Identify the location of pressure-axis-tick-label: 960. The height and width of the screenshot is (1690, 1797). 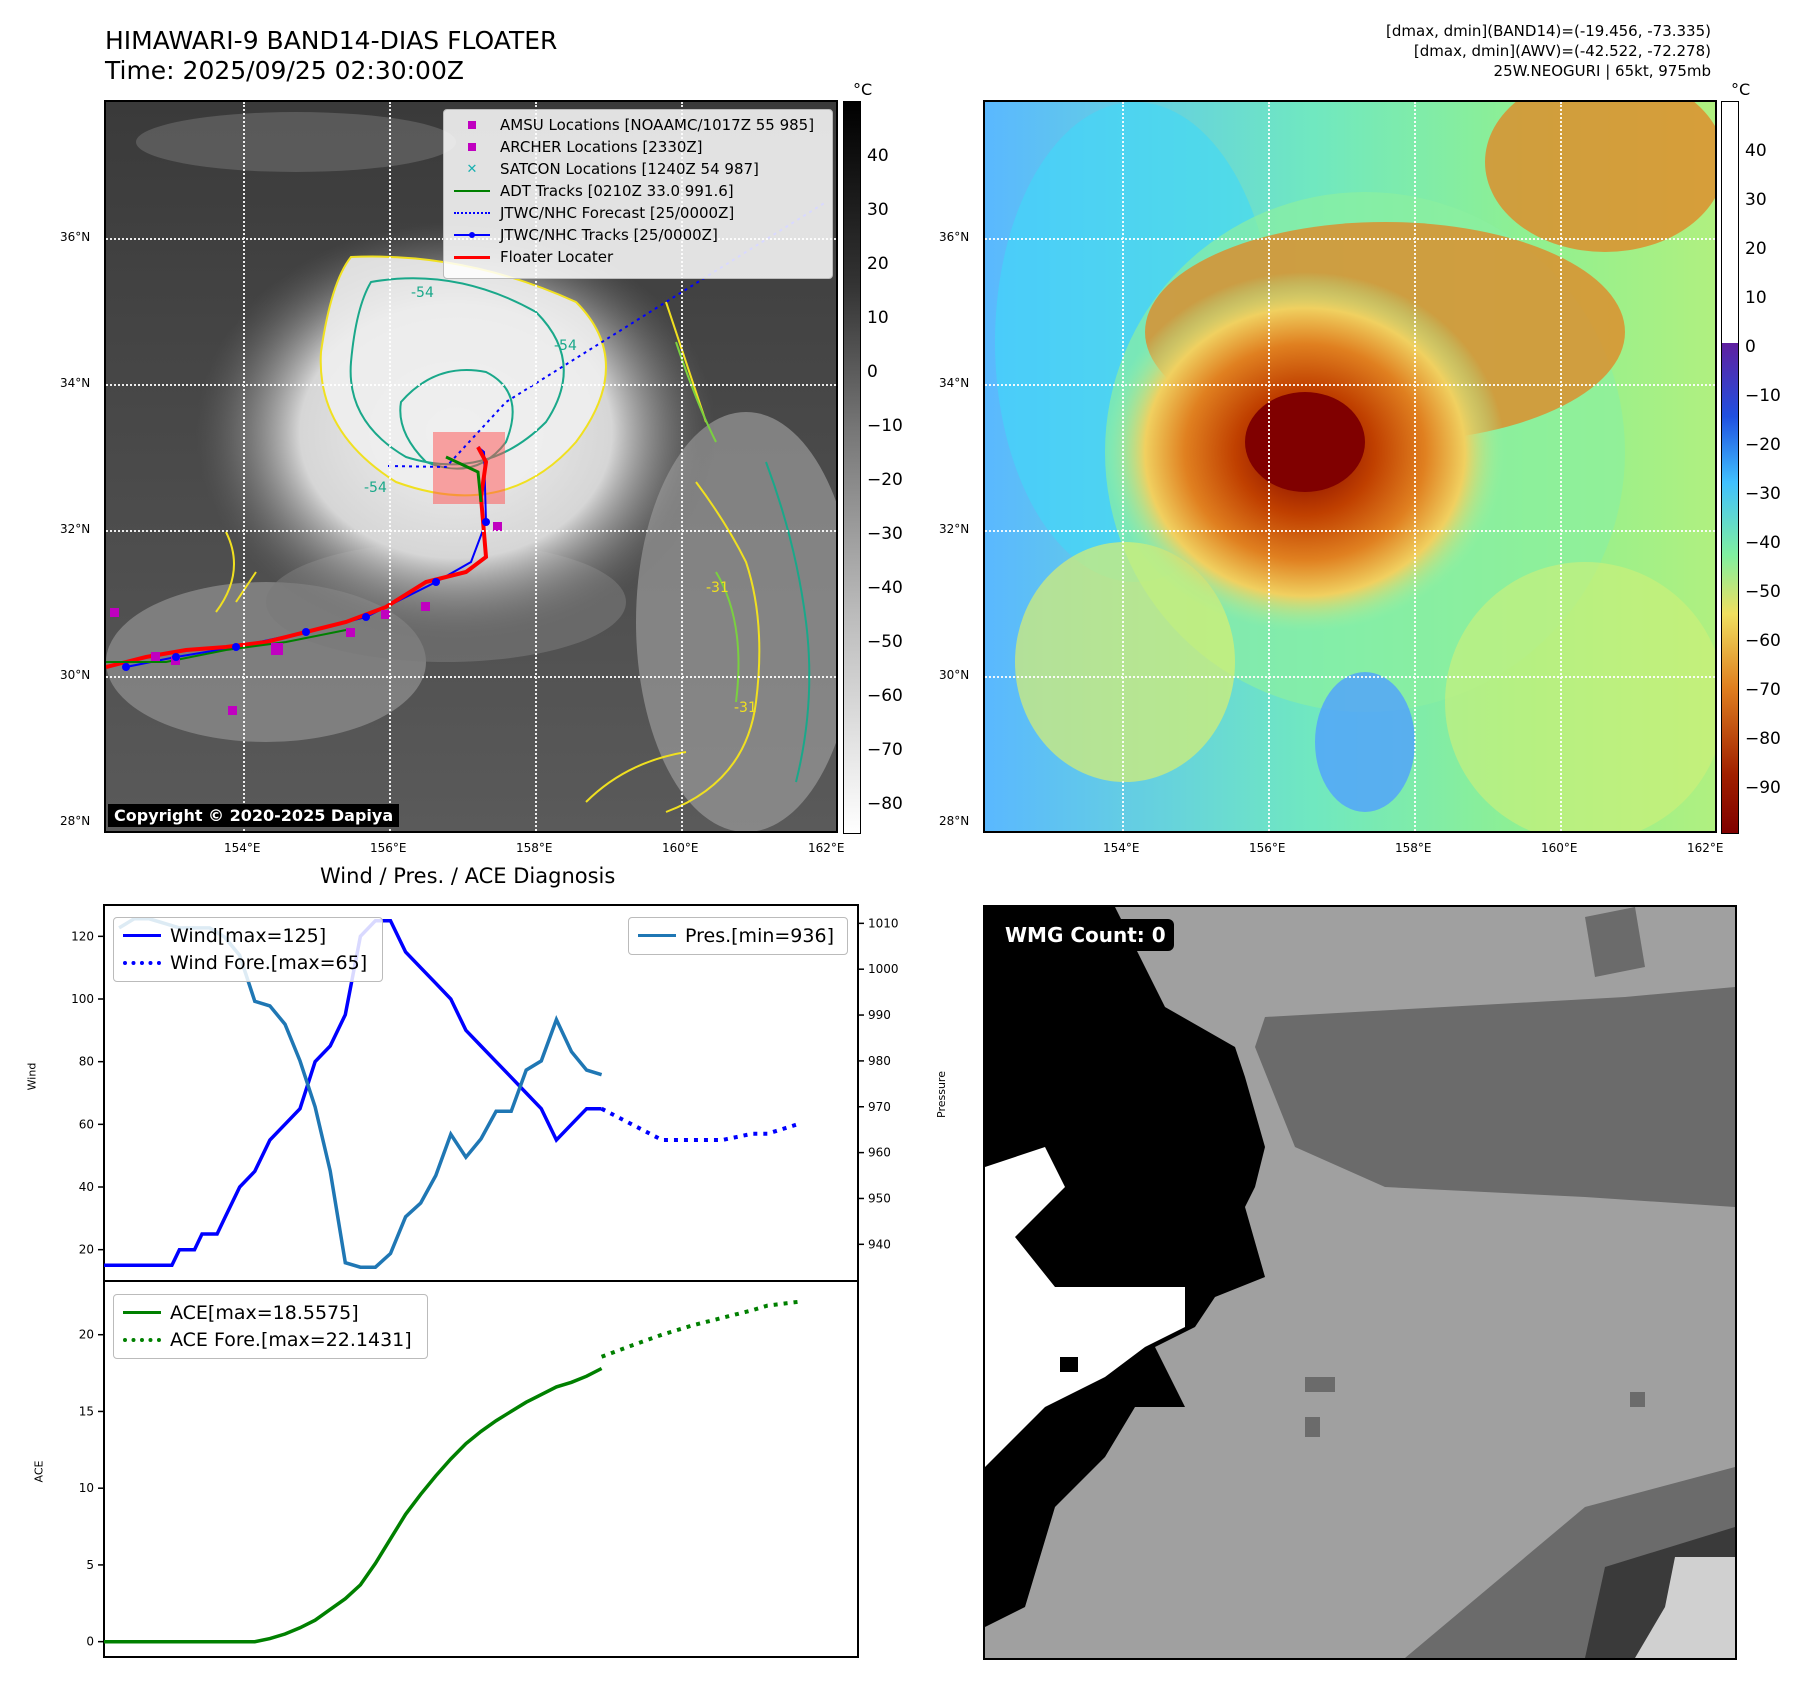
(879, 1153).